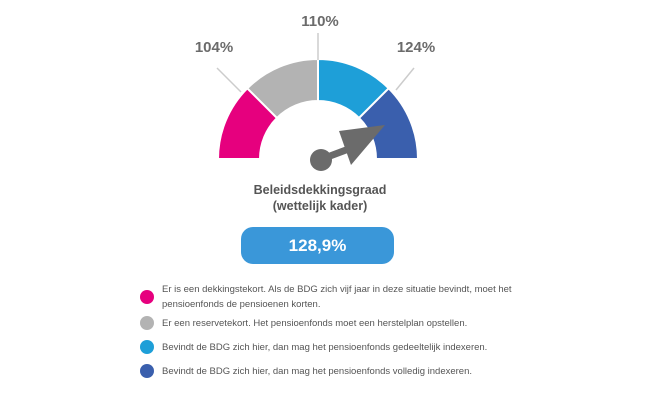  I want to click on threshold-label-110: 110%, so click(320, 21).